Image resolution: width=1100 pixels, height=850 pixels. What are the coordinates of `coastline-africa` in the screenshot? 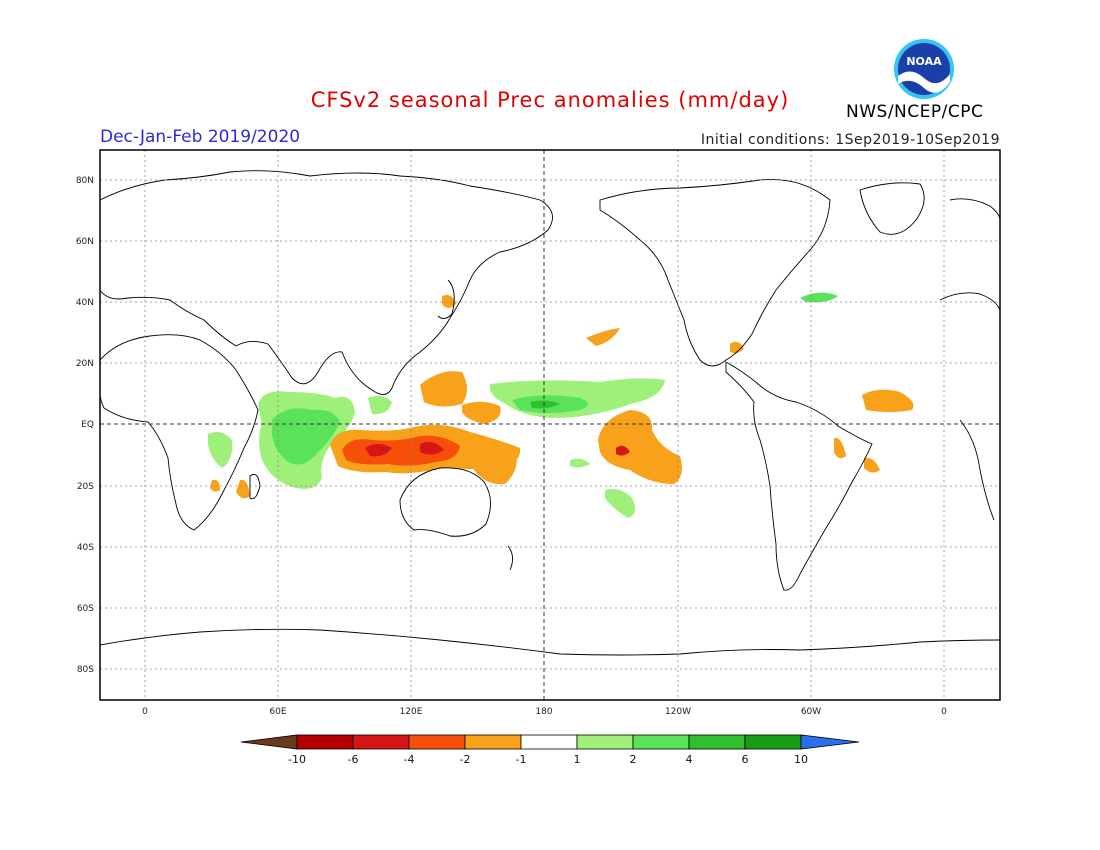 It's located at (179, 432).